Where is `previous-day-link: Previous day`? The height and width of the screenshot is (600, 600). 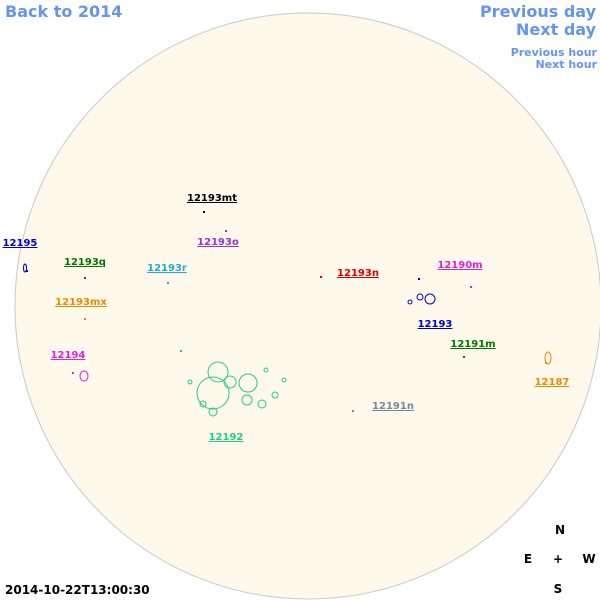 previous-day-link: Previous day is located at coordinates (538, 11).